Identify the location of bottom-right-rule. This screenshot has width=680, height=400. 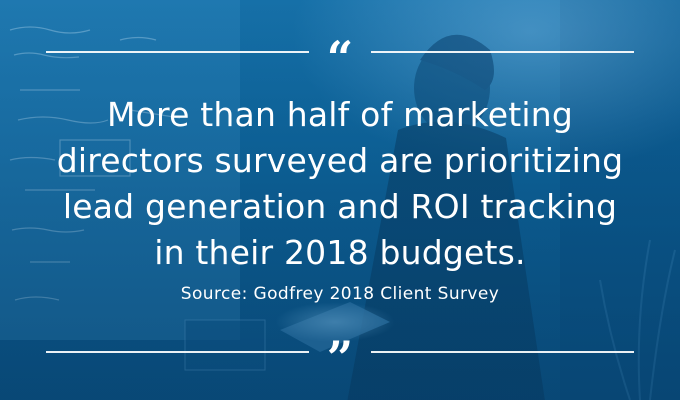
(502, 352).